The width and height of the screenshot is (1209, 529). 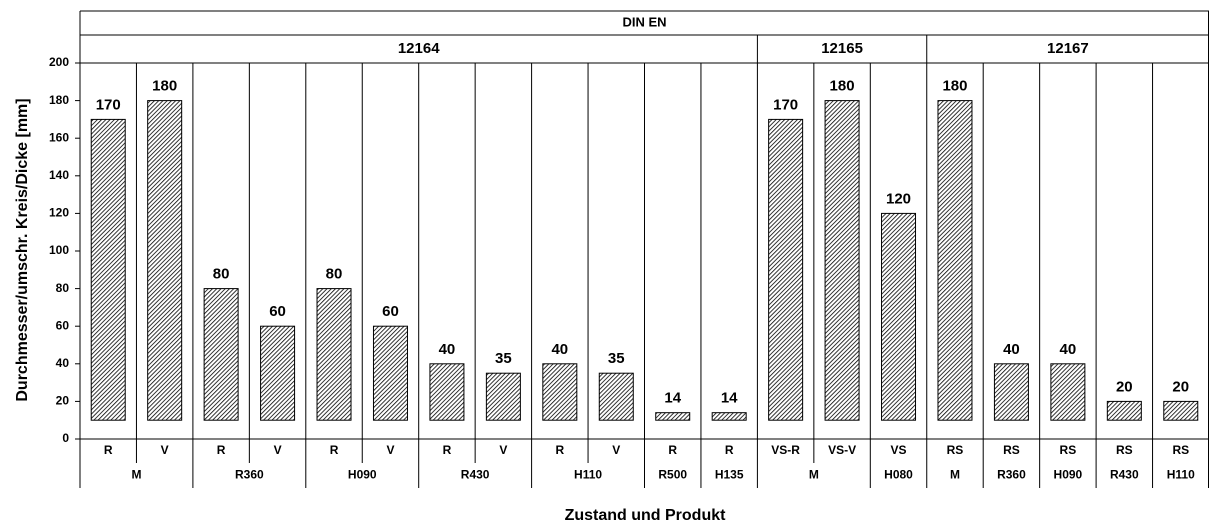 What do you see at coordinates (59, 250) in the screenshot?
I see `y-tick-label: 100` at bounding box center [59, 250].